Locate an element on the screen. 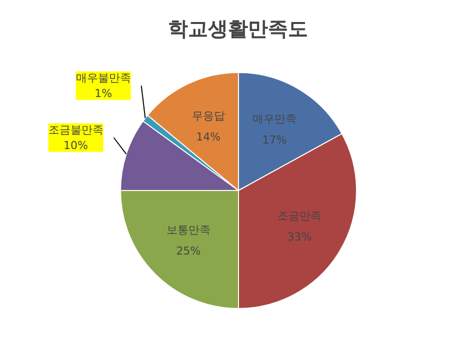 The height and width of the screenshot is (347, 475). data-label: 14% is located at coordinates (208, 137).